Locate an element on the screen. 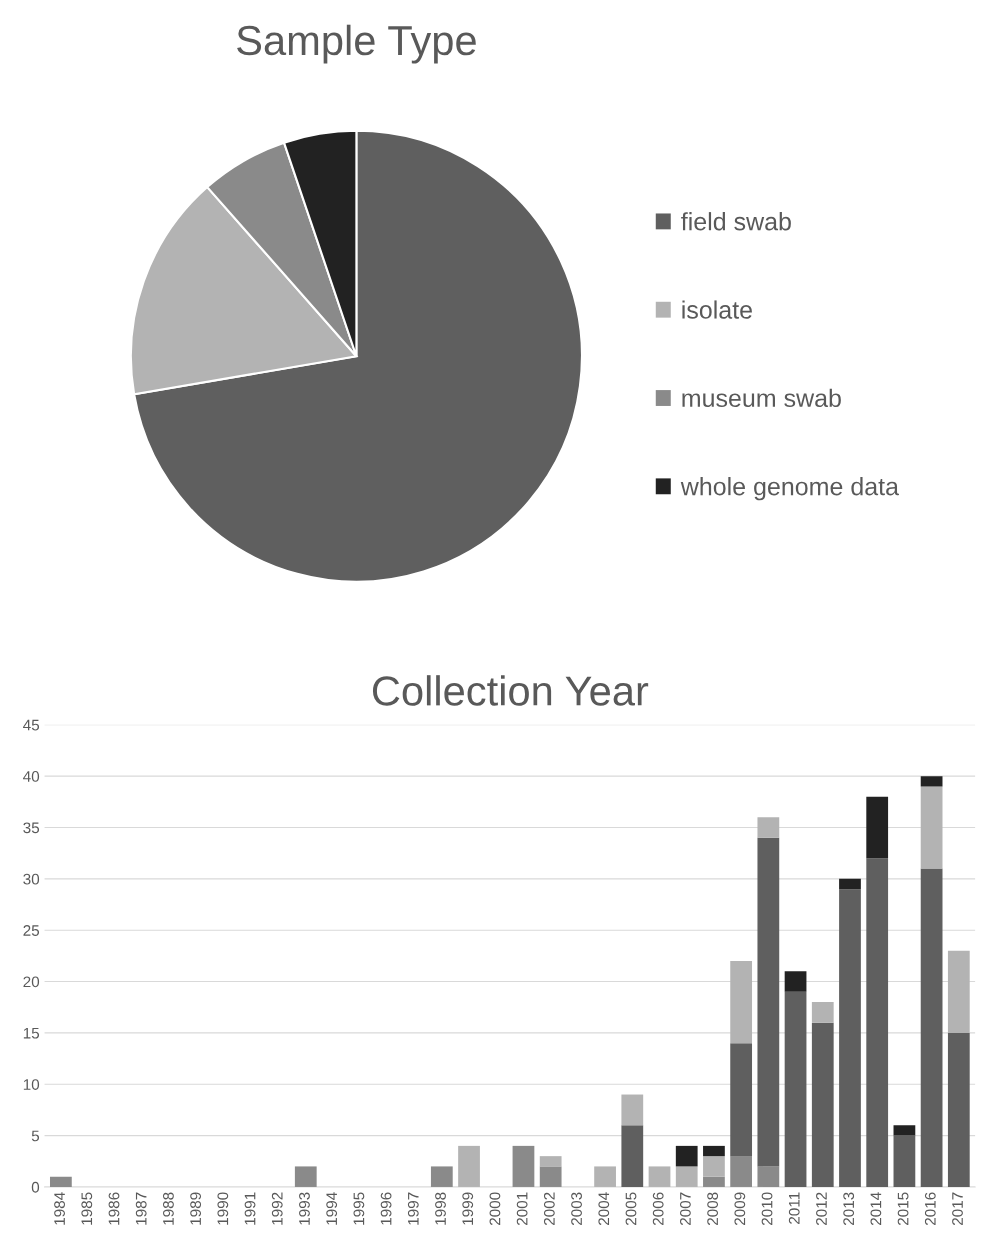 The height and width of the screenshot is (1239, 990). y-tick-label: 30 is located at coordinates (31, 879).